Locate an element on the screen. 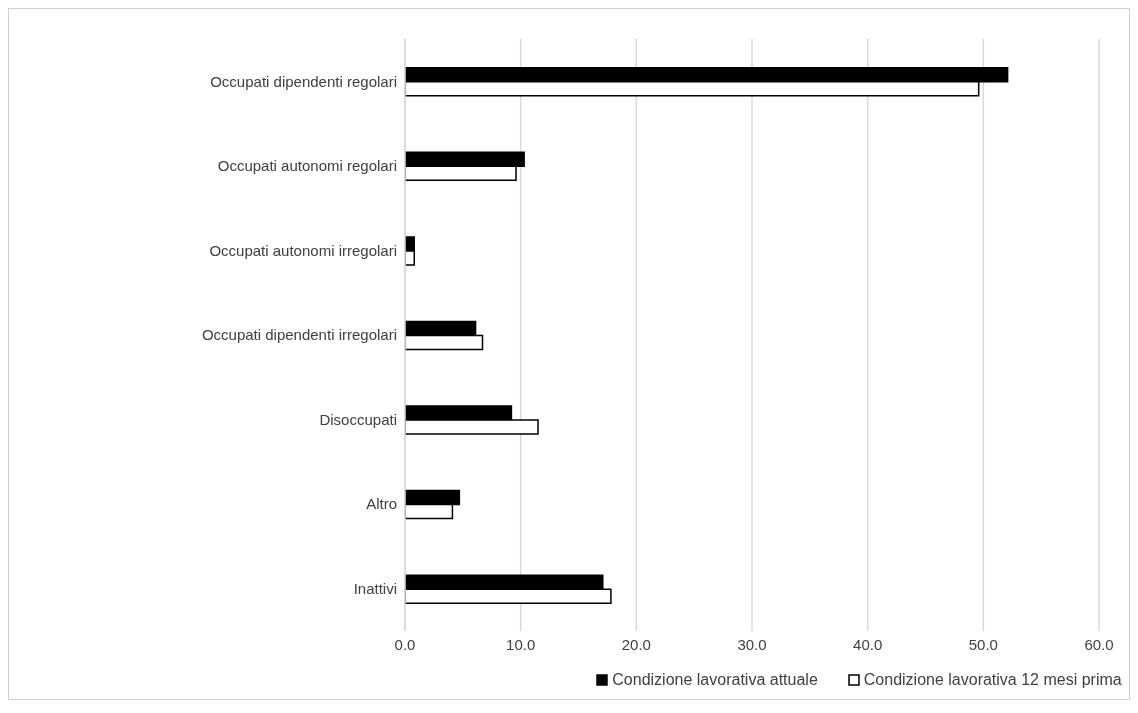 The image size is (1138, 713). legend-label: Condizione lavorativa 12 mesi prima is located at coordinates (992, 680).